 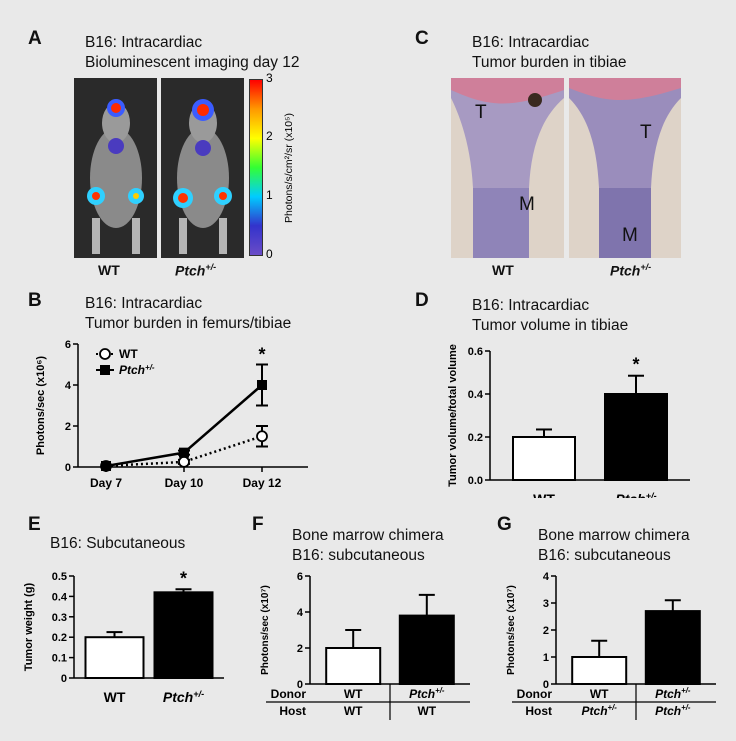 I want to click on chart-b-significance-mark: *, so click(x=261, y=355).